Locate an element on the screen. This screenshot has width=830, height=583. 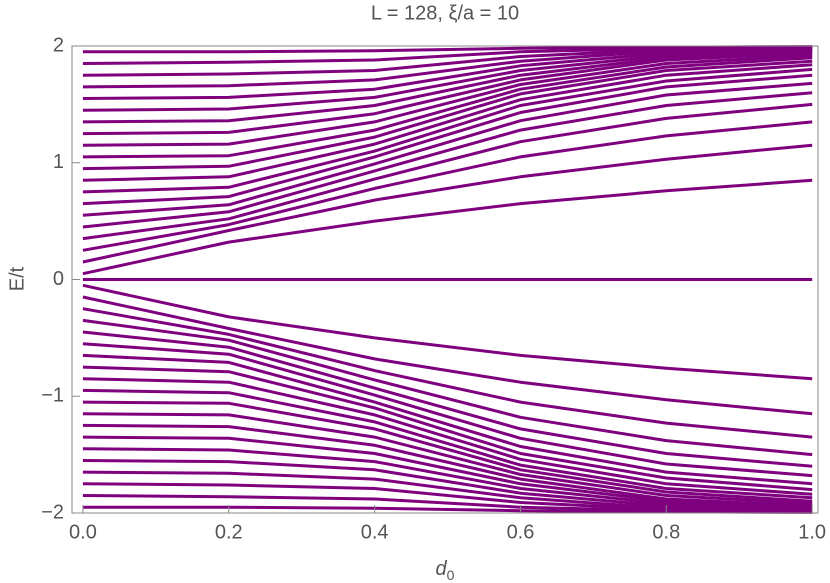
x-tick-label: 0.2 is located at coordinates (229, 532).